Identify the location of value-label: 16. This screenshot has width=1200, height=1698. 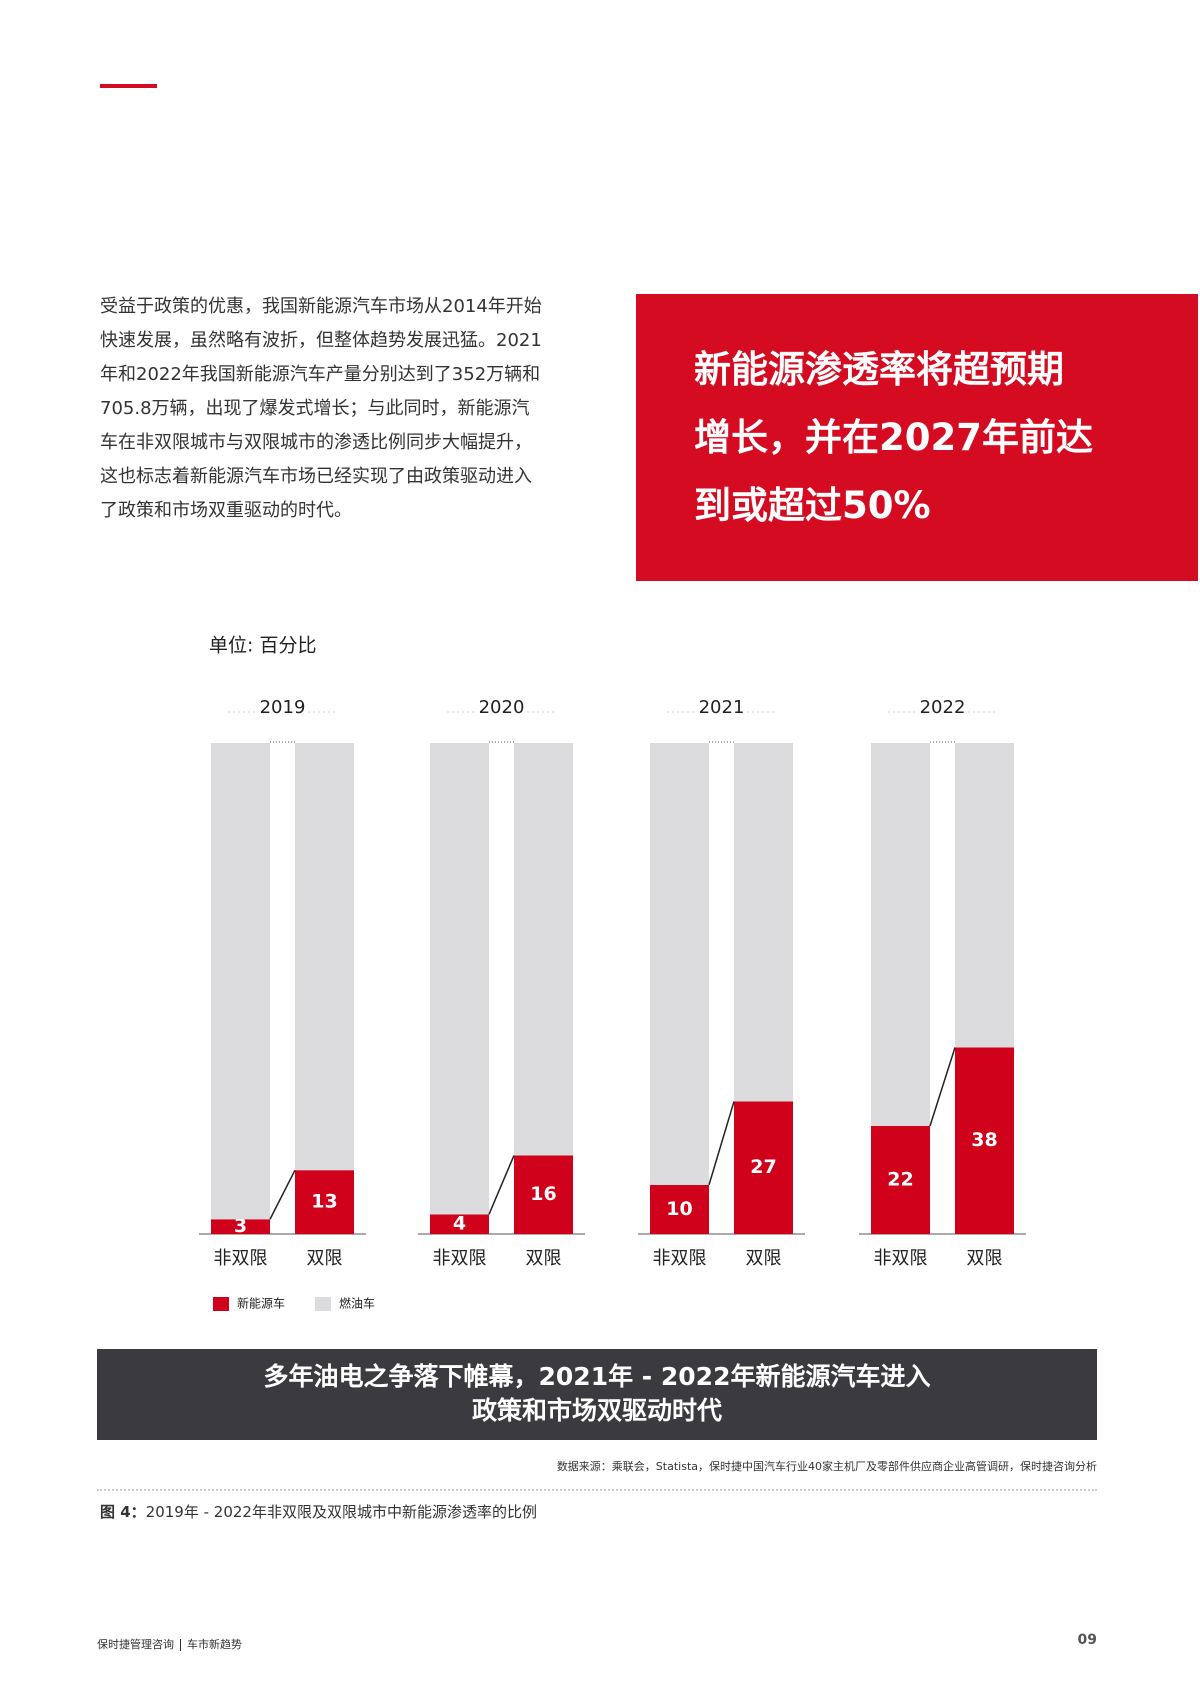
(543, 1194).